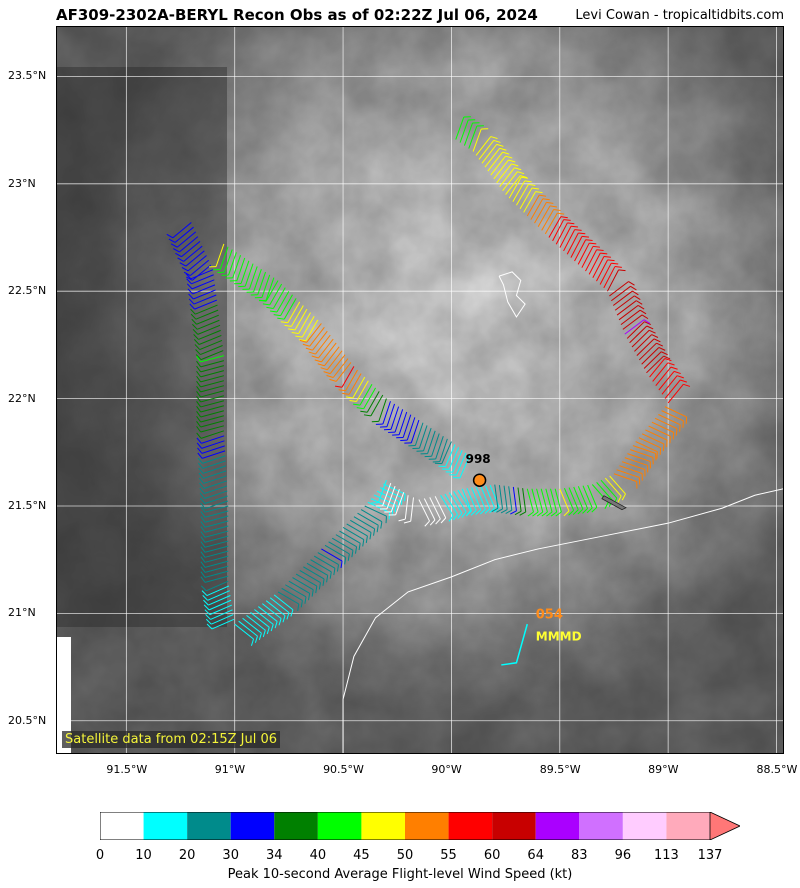  Describe the element at coordinates (623, 855) in the screenshot. I see `colorbar-tick-label: 96` at that location.